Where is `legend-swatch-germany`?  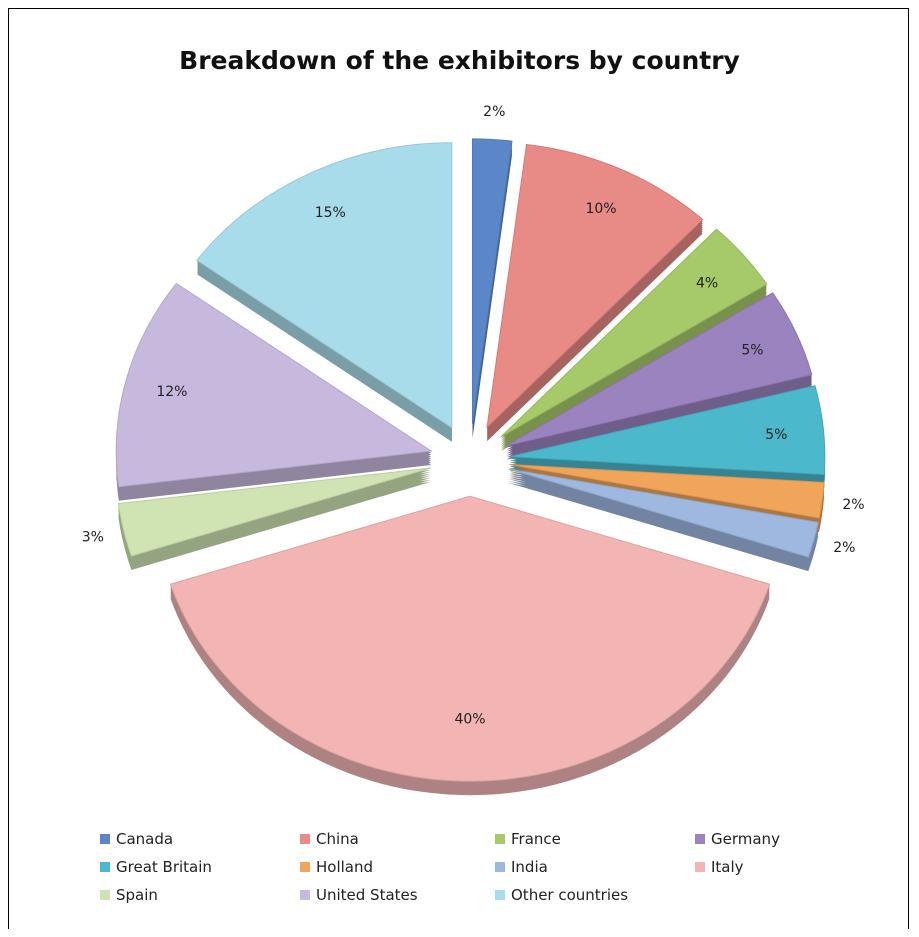
legend-swatch-germany is located at coordinates (700, 839).